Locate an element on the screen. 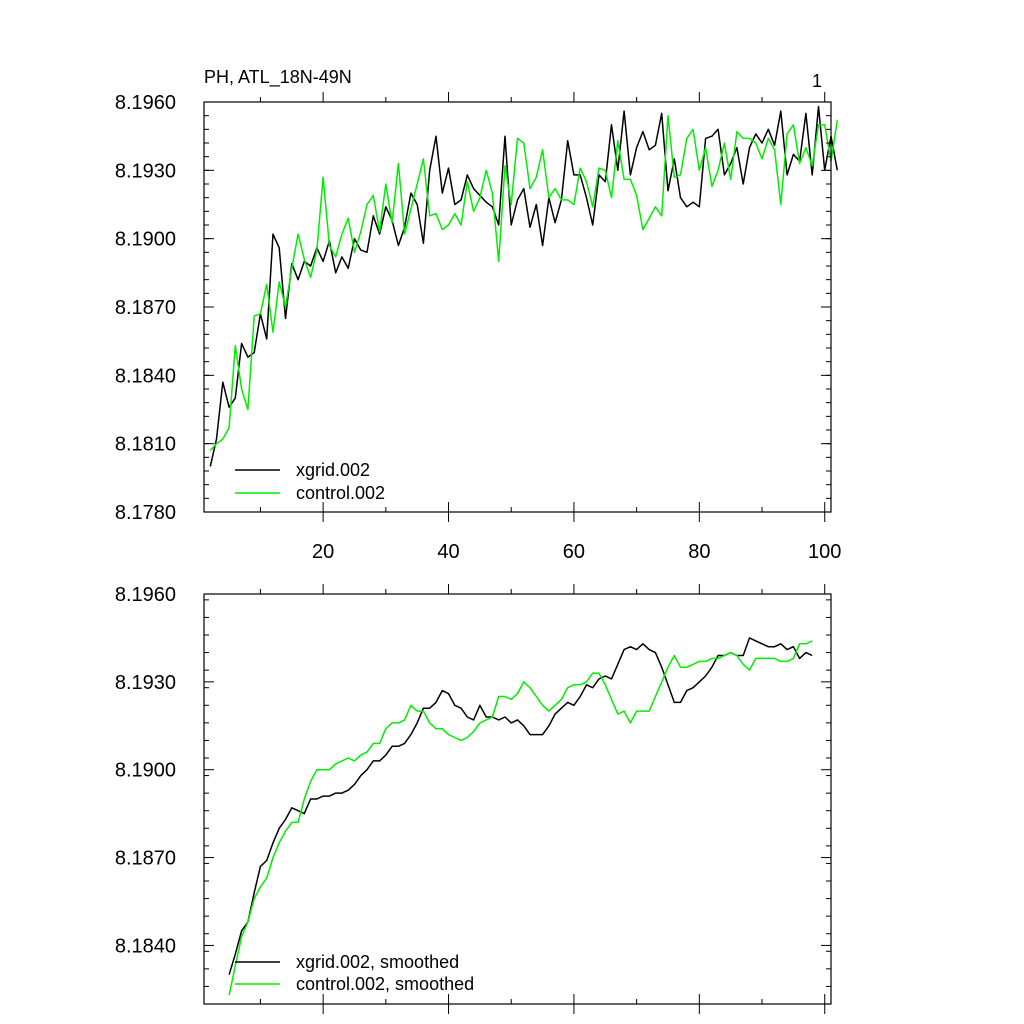 Image resolution: width=1024 pixels, height=1024 pixels. top-y-tick-label: 8.1810 is located at coordinates (145, 445).